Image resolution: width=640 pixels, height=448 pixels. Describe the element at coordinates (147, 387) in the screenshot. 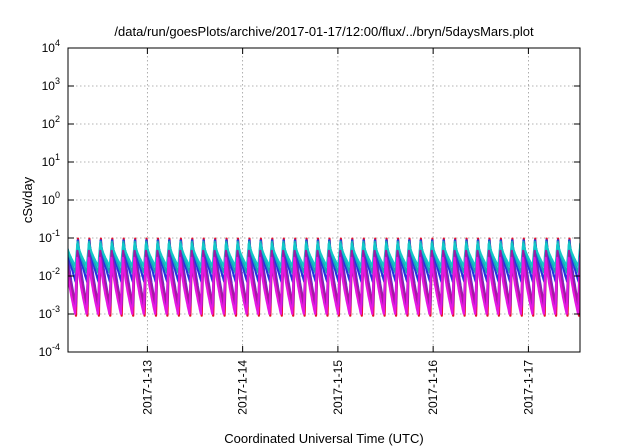

I see `x-tick-label: 2017-1-13` at that location.